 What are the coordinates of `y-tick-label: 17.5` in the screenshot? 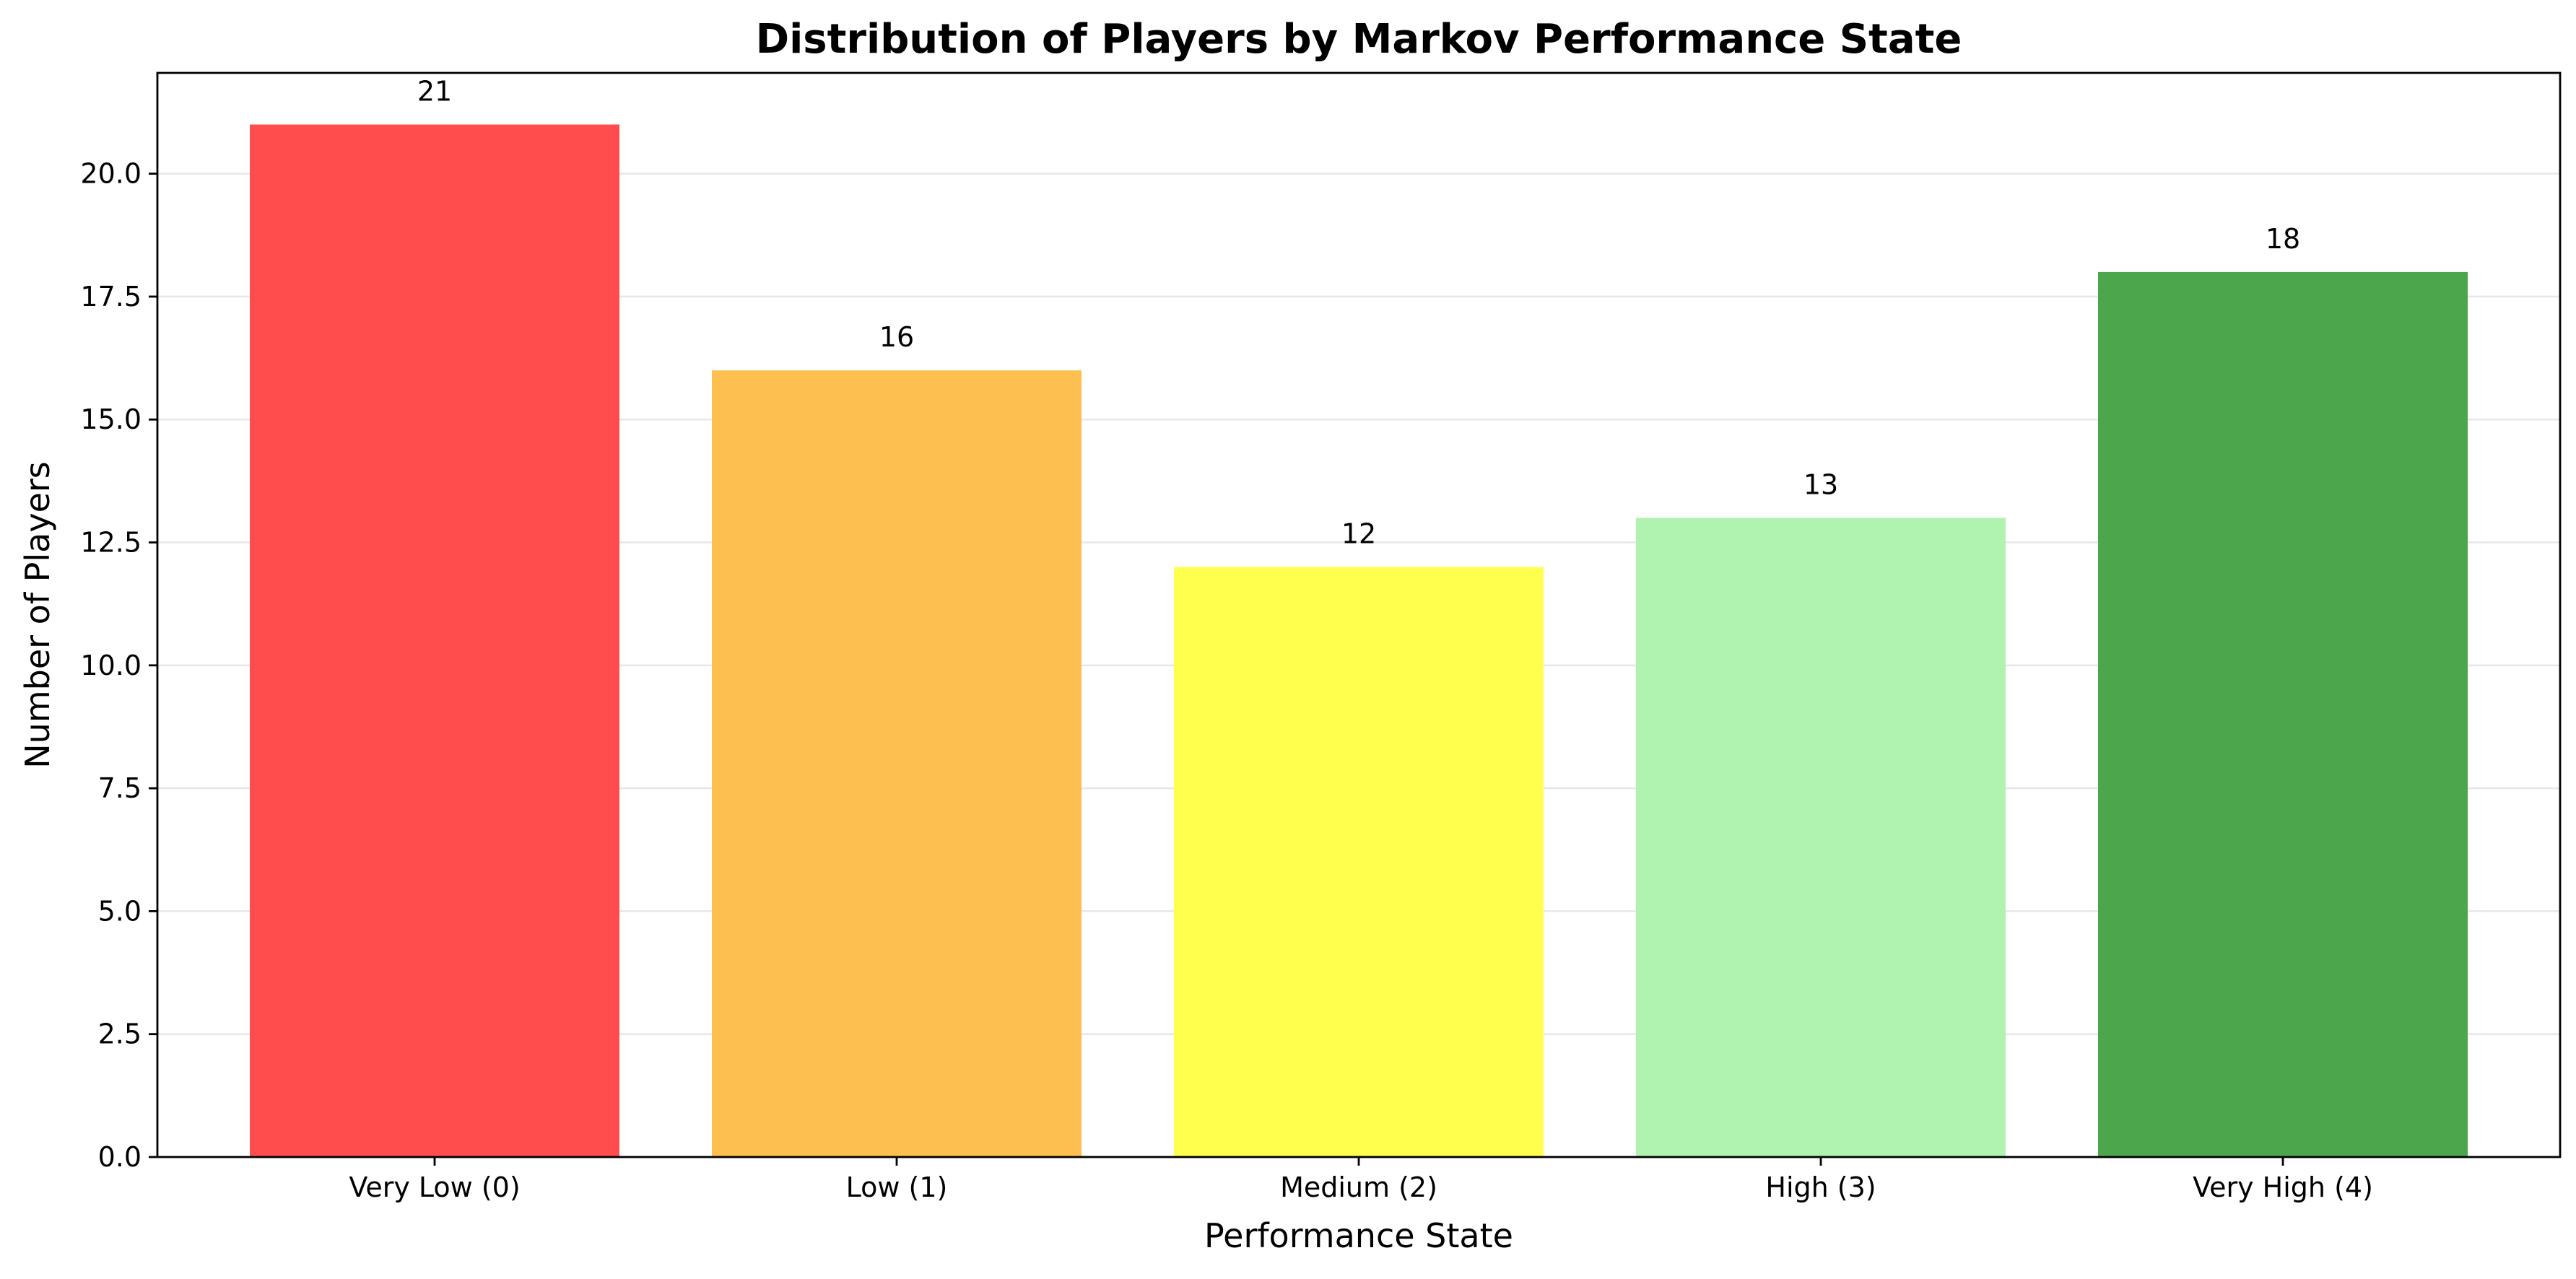 It's located at (111, 297).